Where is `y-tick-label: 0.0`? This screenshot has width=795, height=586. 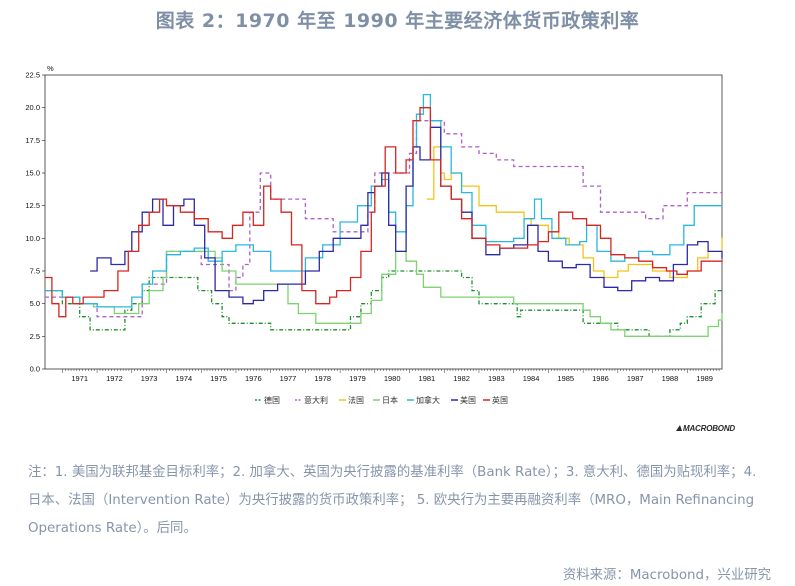 y-tick-label: 0.0 is located at coordinates (35, 369).